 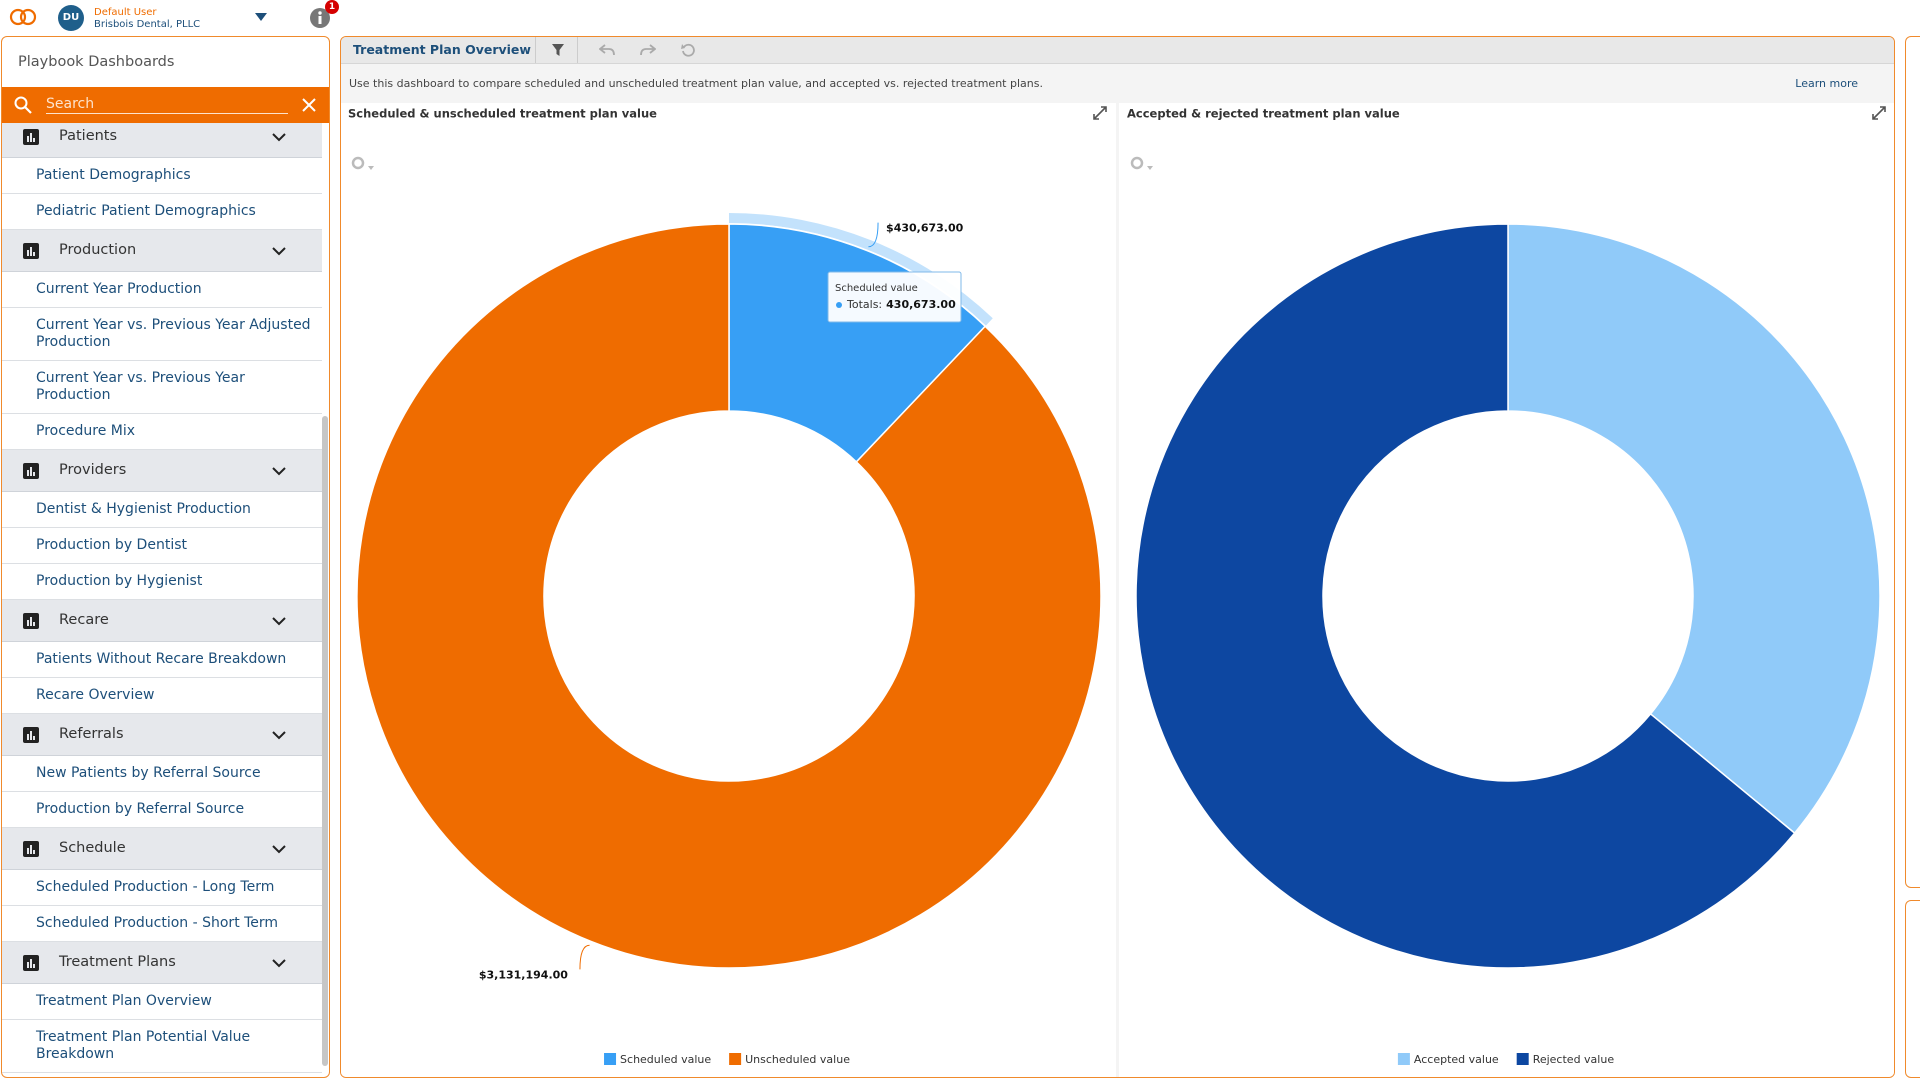 What do you see at coordinates (325, 741) in the screenshot?
I see `scrollbar` at bounding box center [325, 741].